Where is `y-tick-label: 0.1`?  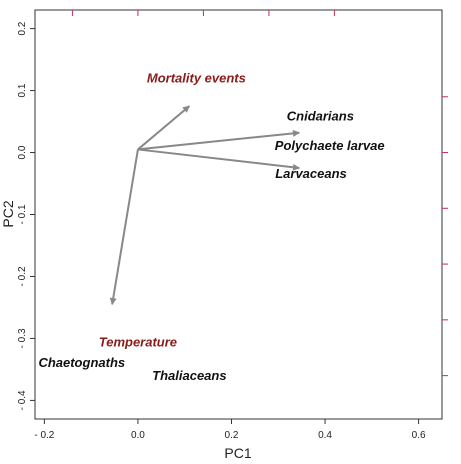 y-tick-label: 0.1 is located at coordinates (22, 90).